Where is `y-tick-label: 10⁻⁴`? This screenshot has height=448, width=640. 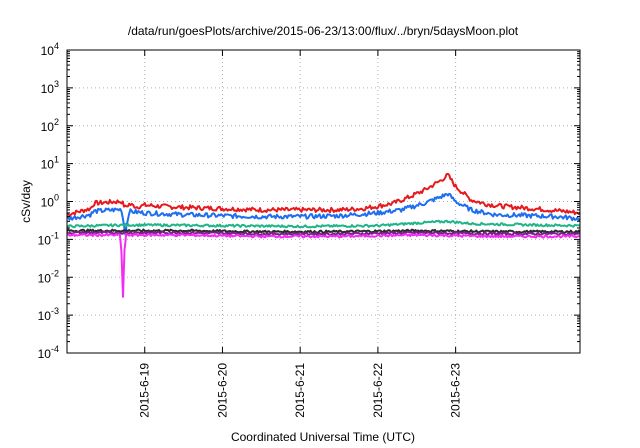
y-tick-label: 10⁻⁴ is located at coordinates (48, 352).